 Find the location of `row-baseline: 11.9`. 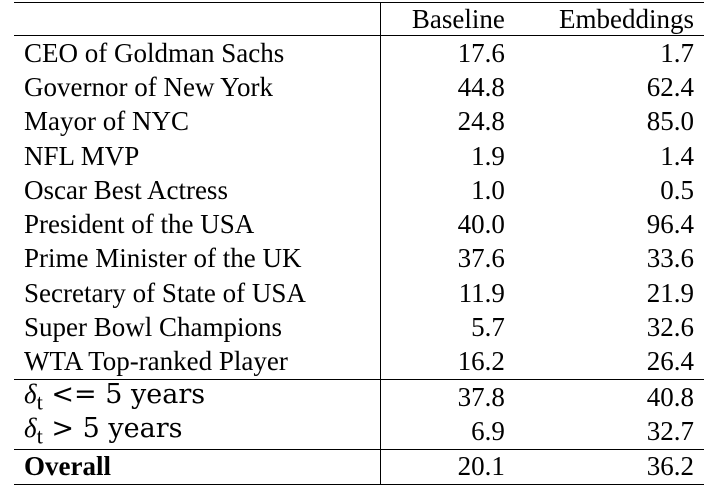

row-baseline: 11.9 is located at coordinates (481, 292).